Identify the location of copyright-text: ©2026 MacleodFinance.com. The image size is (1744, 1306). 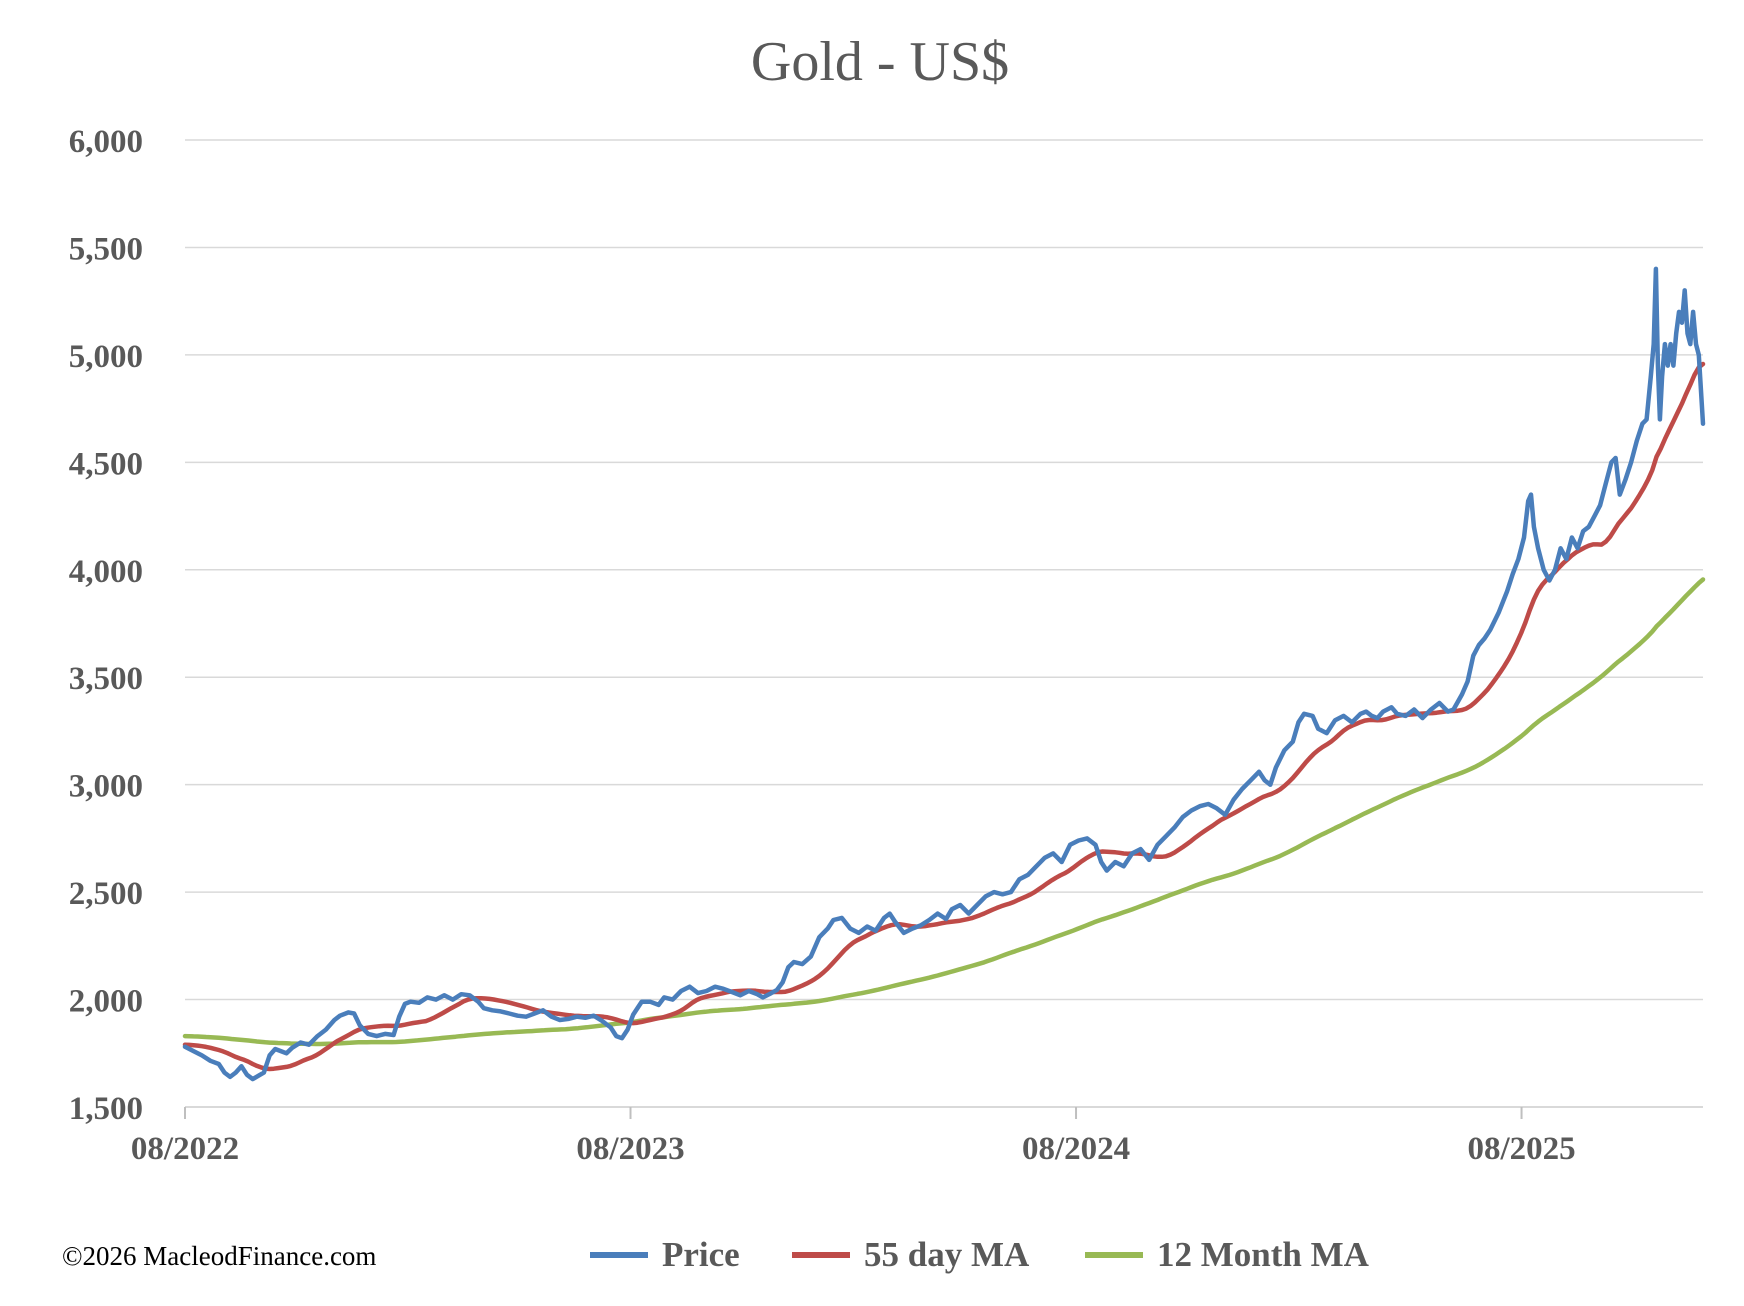
(219, 1256).